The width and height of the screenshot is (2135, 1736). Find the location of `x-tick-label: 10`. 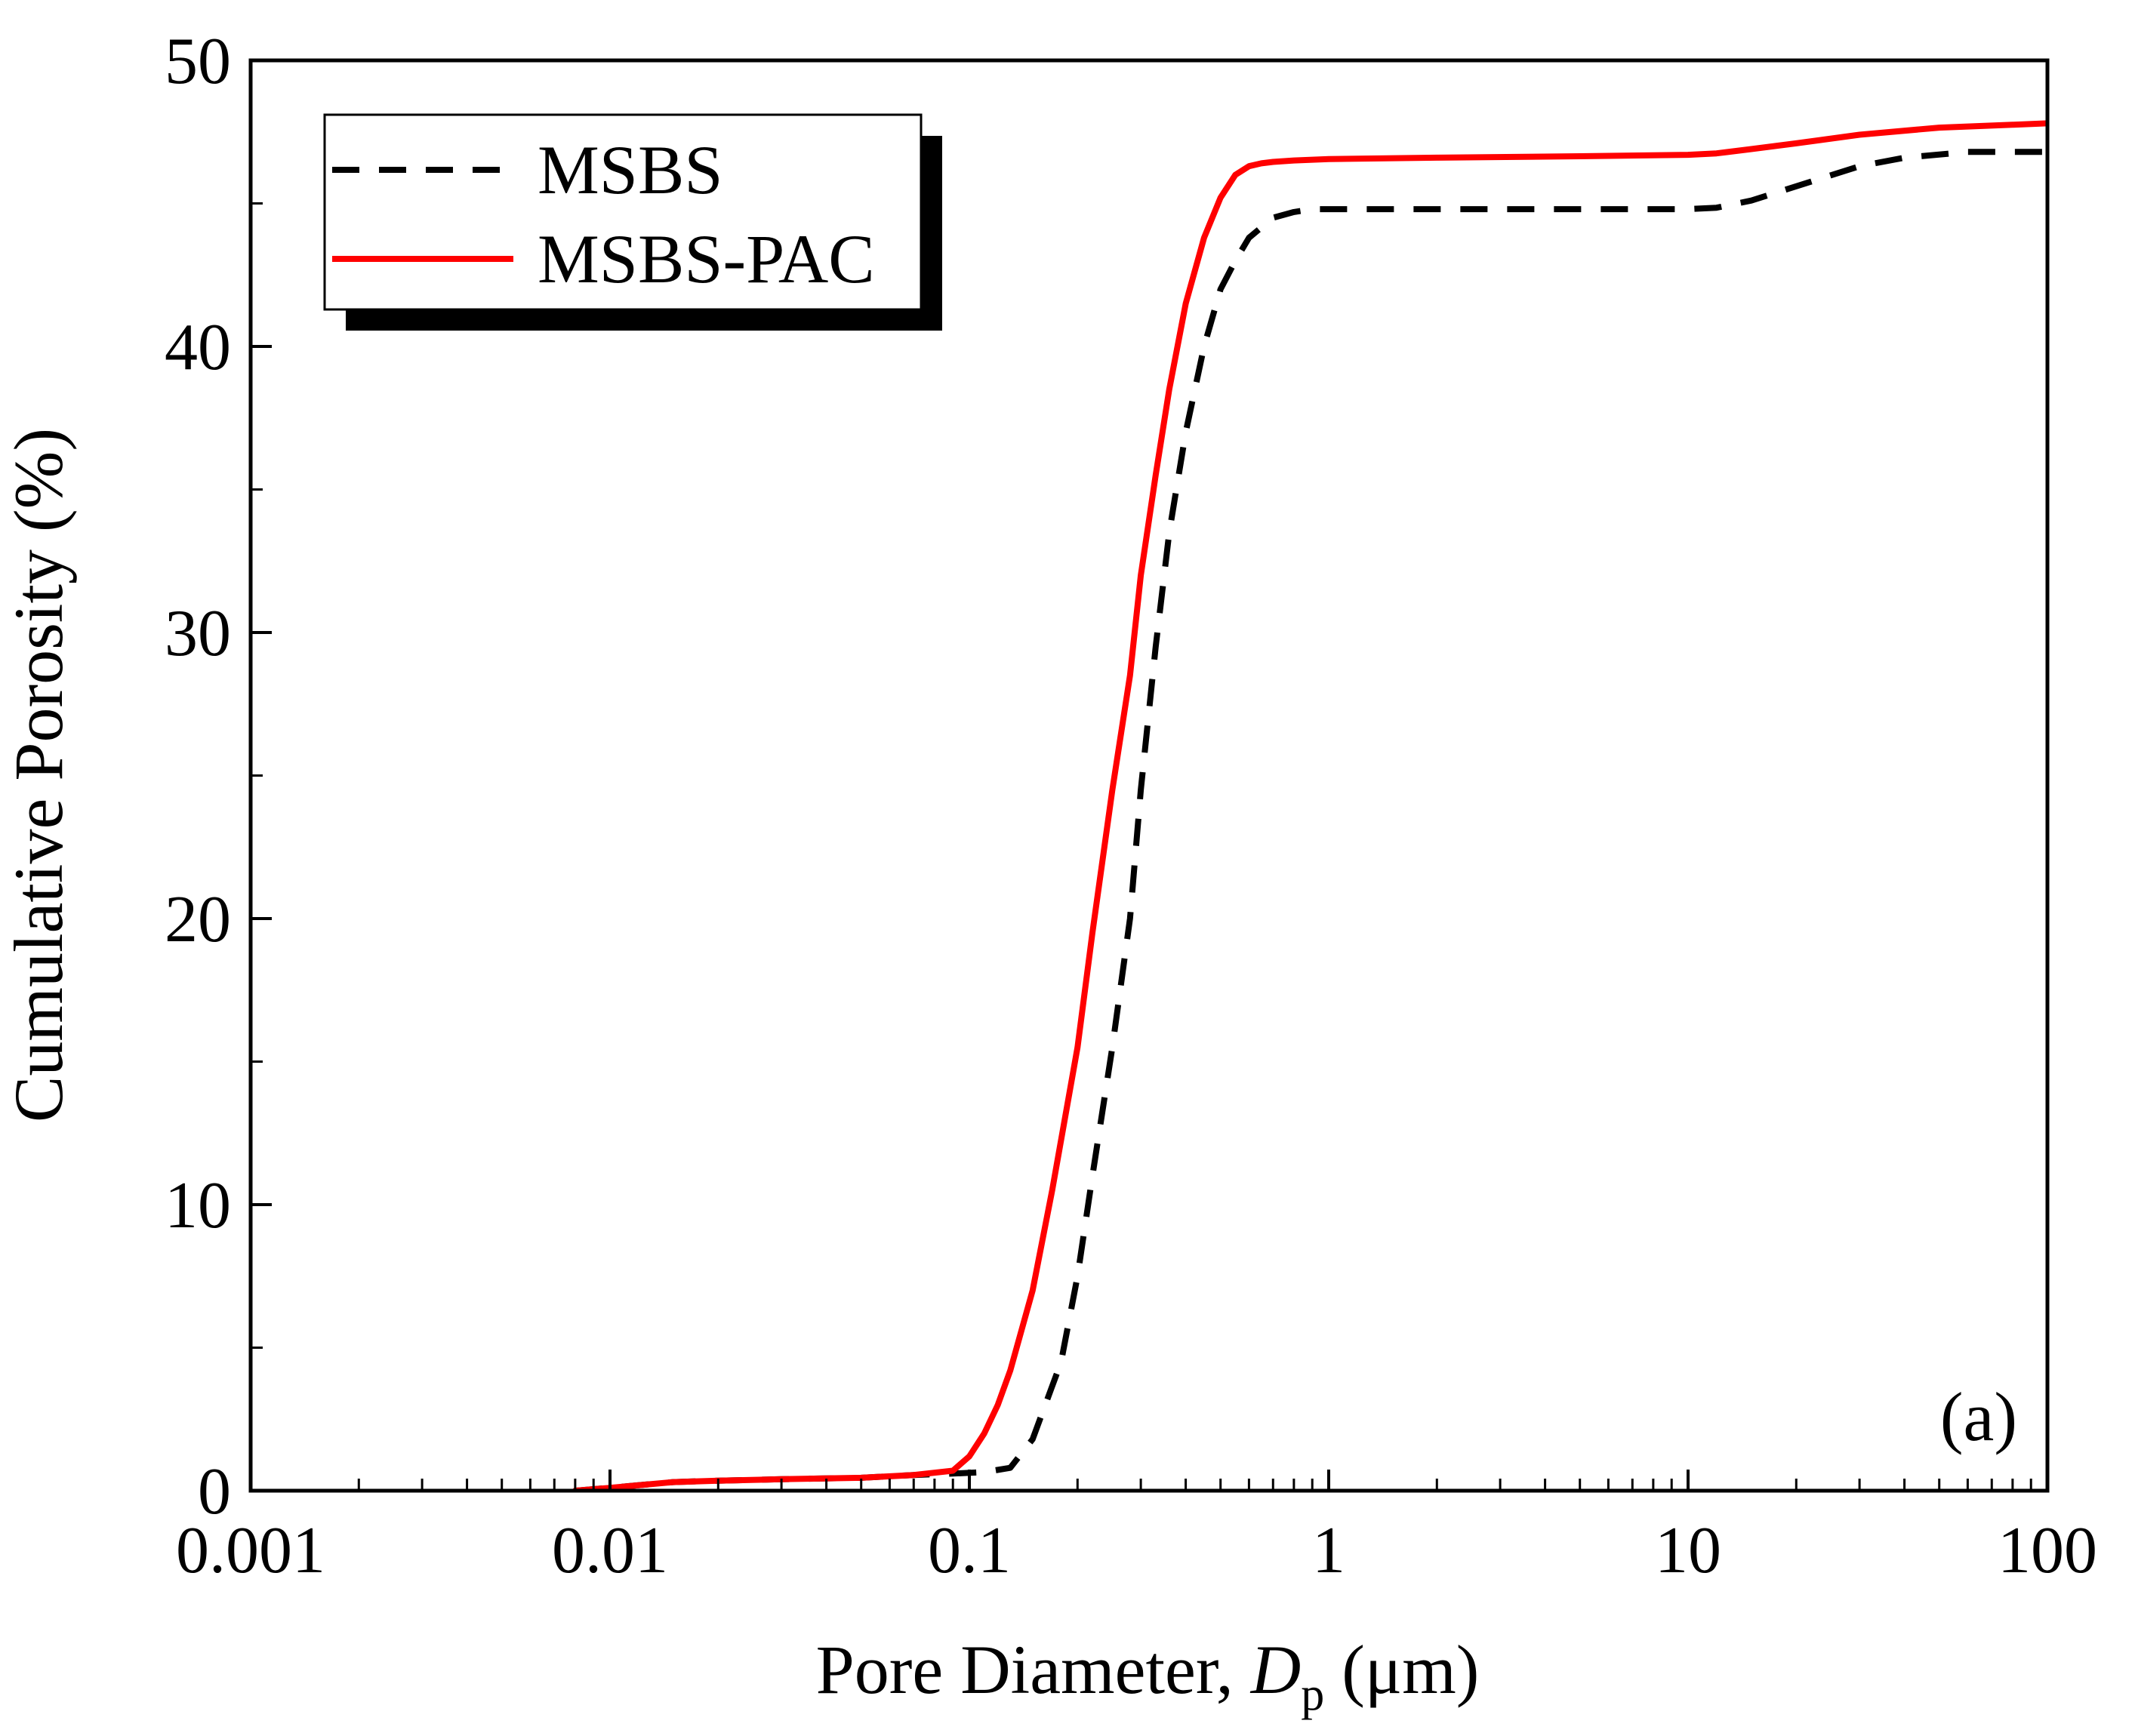

x-tick-label: 10 is located at coordinates (1688, 1550).